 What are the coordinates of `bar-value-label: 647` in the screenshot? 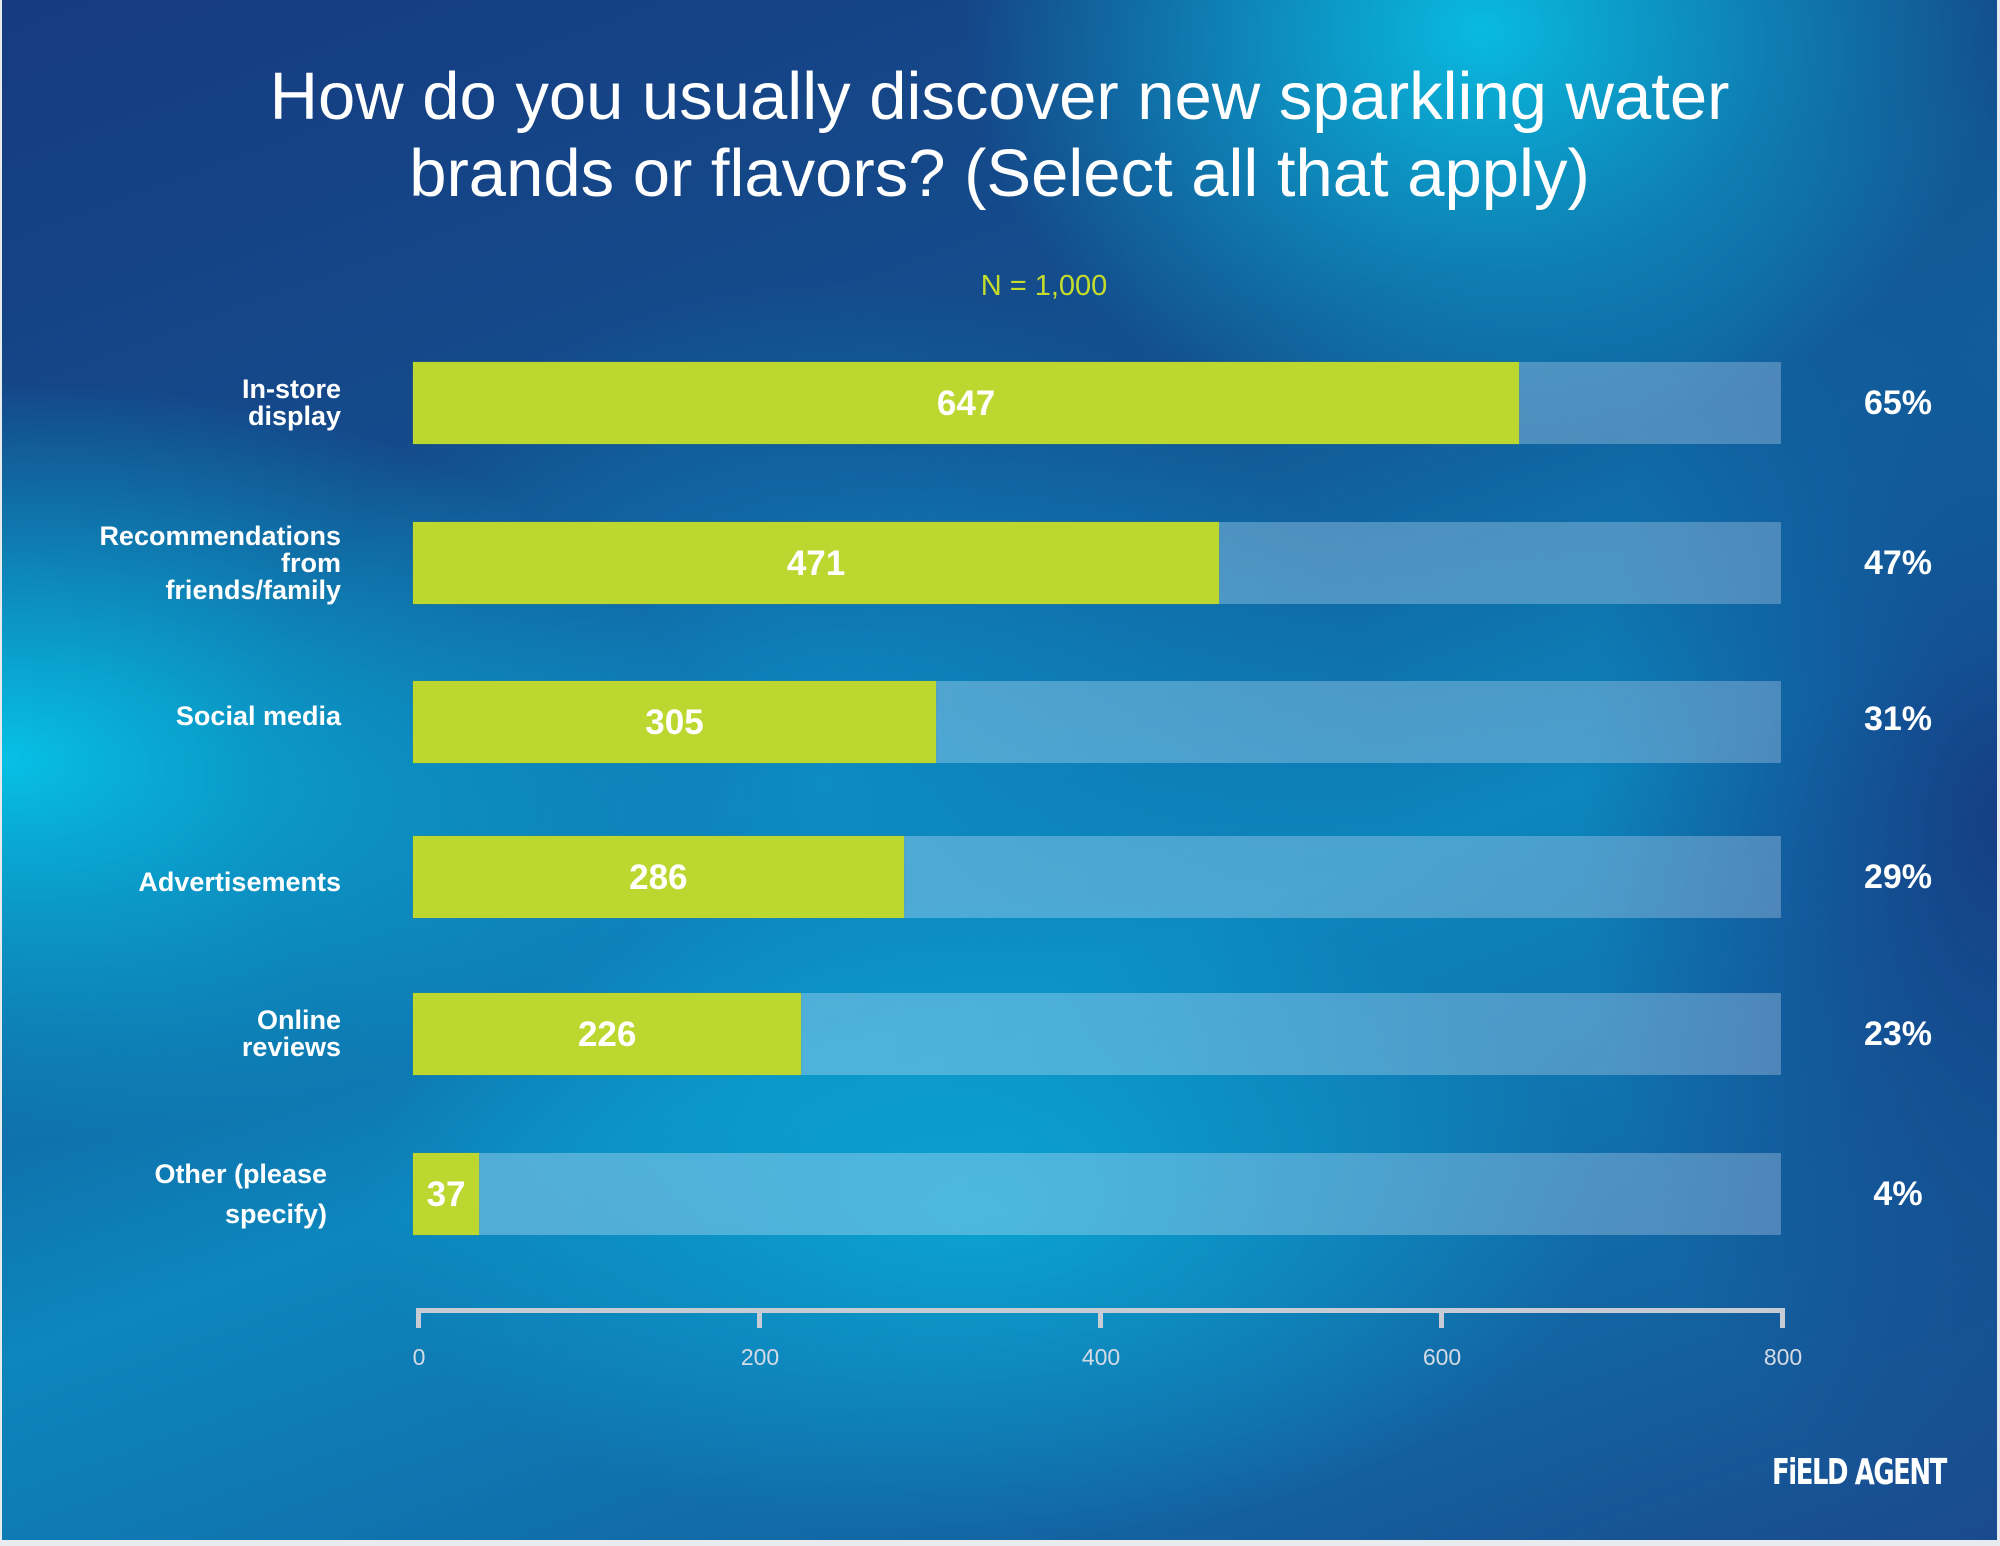 It's located at (966, 403).